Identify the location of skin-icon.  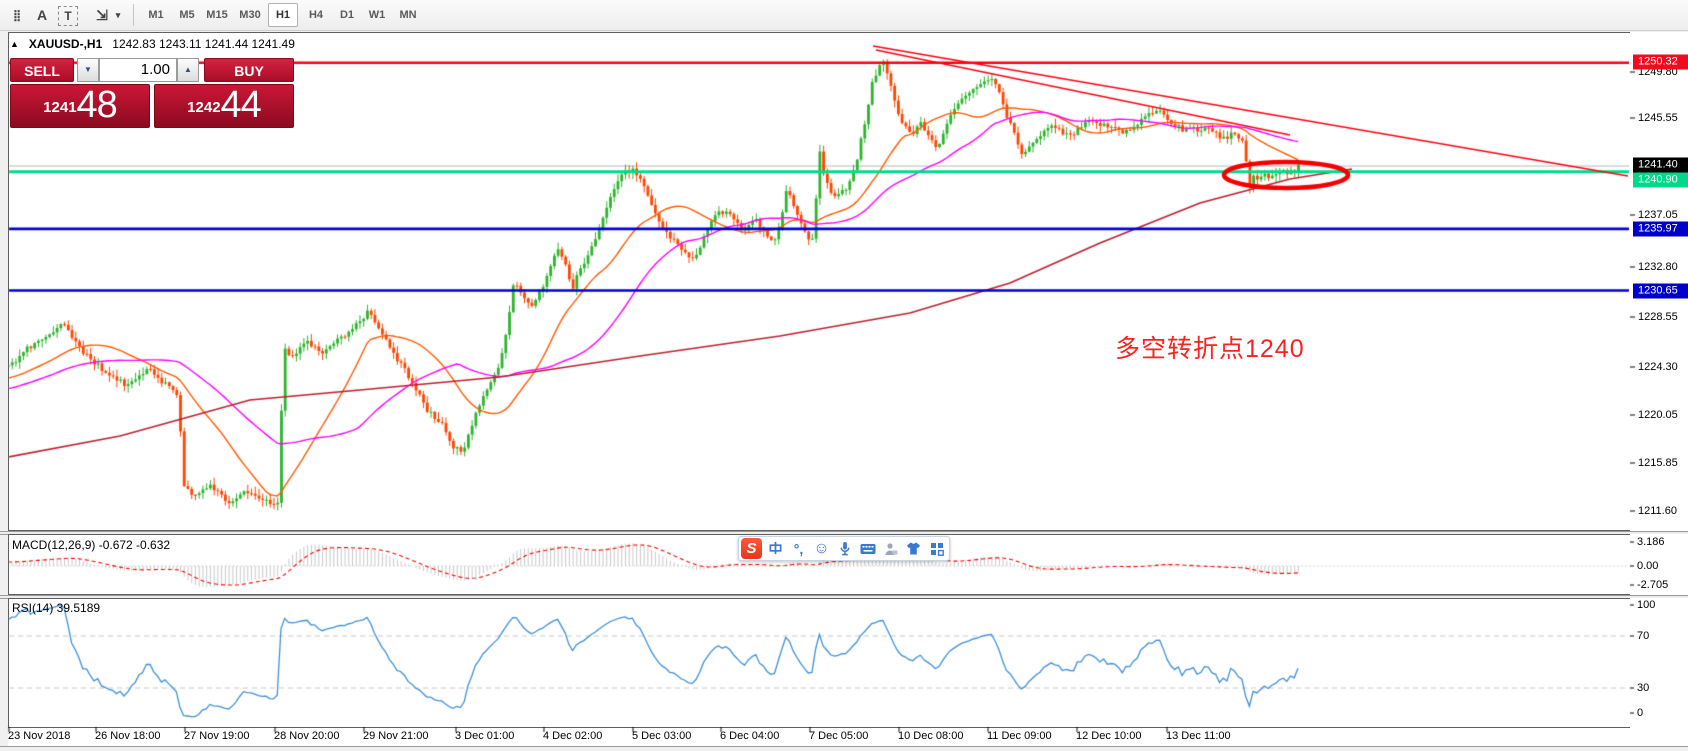
(890, 548).